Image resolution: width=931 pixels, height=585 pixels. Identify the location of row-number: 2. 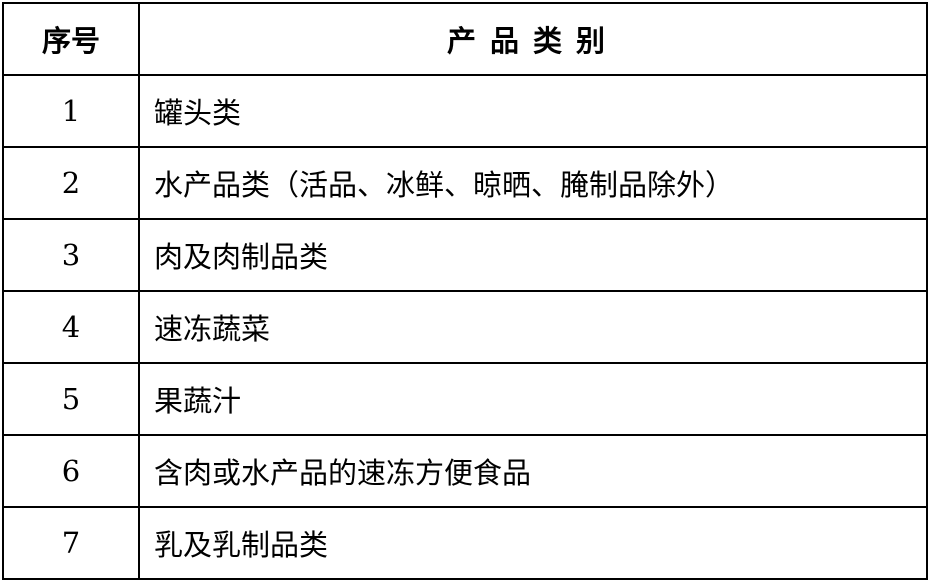
(71, 183).